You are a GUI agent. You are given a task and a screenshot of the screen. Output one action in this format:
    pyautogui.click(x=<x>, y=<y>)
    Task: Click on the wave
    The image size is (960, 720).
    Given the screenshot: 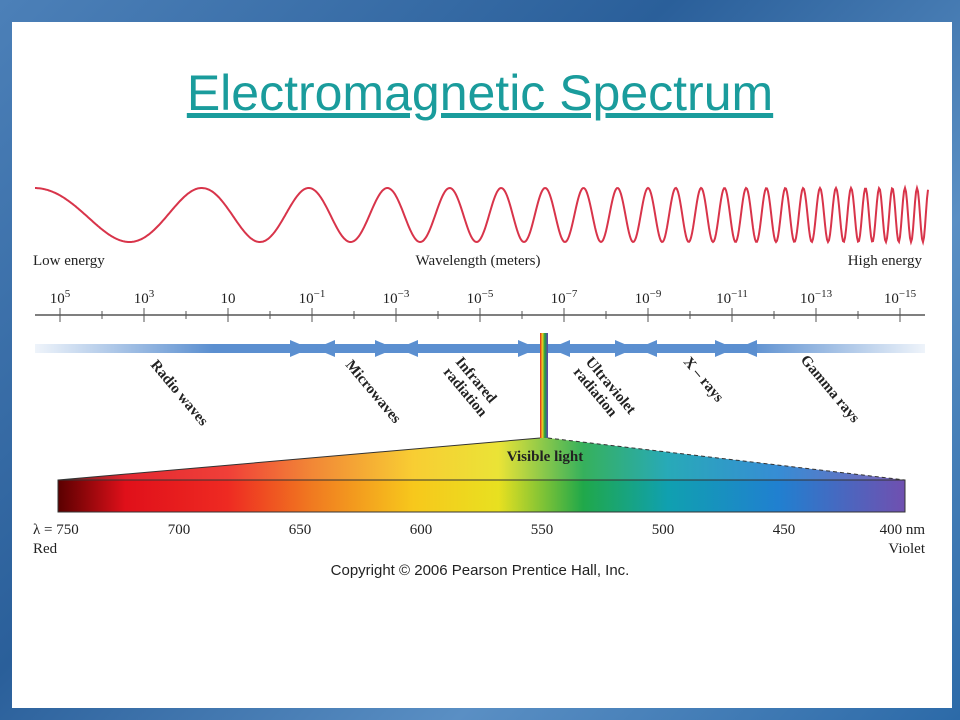 What is the action you would take?
    pyautogui.click(x=482, y=215)
    